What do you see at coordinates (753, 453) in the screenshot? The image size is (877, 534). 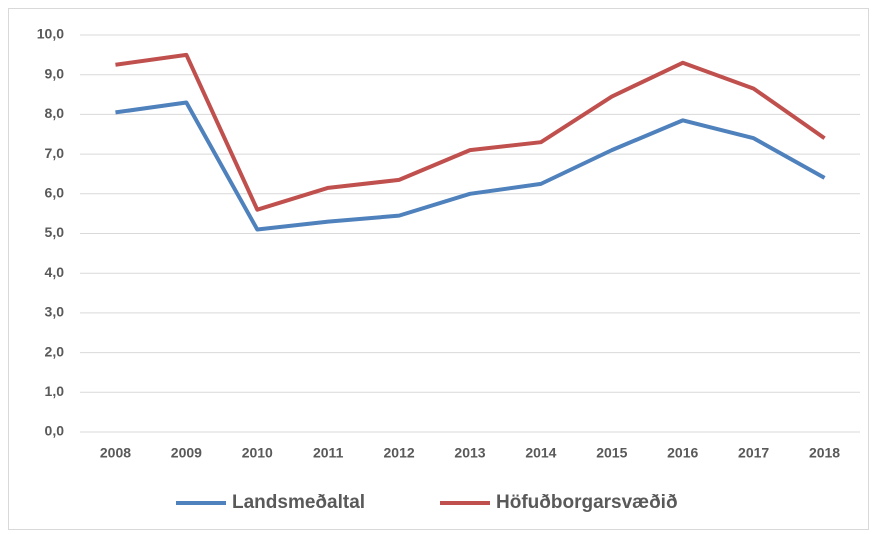 I see `x-tick-label: 2017` at bounding box center [753, 453].